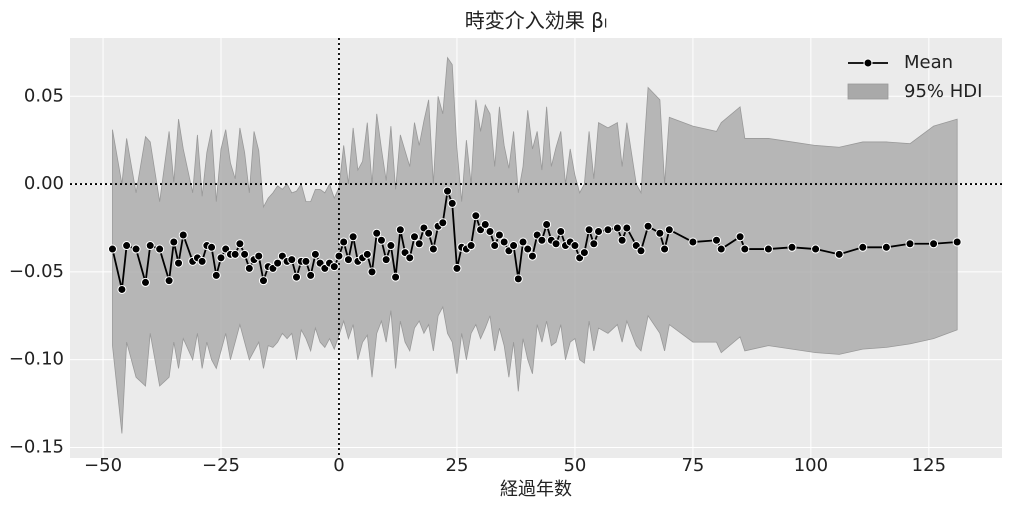 This screenshot has height=511, width=1011. What do you see at coordinates (868, 91) in the screenshot?
I see `legend-swatch` at bounding box center [868, 91].